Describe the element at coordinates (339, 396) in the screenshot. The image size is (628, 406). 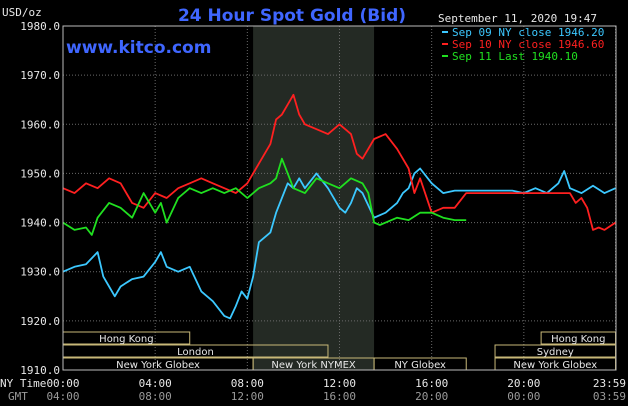
I see `x-tick-gmt: 16:00` at that location.